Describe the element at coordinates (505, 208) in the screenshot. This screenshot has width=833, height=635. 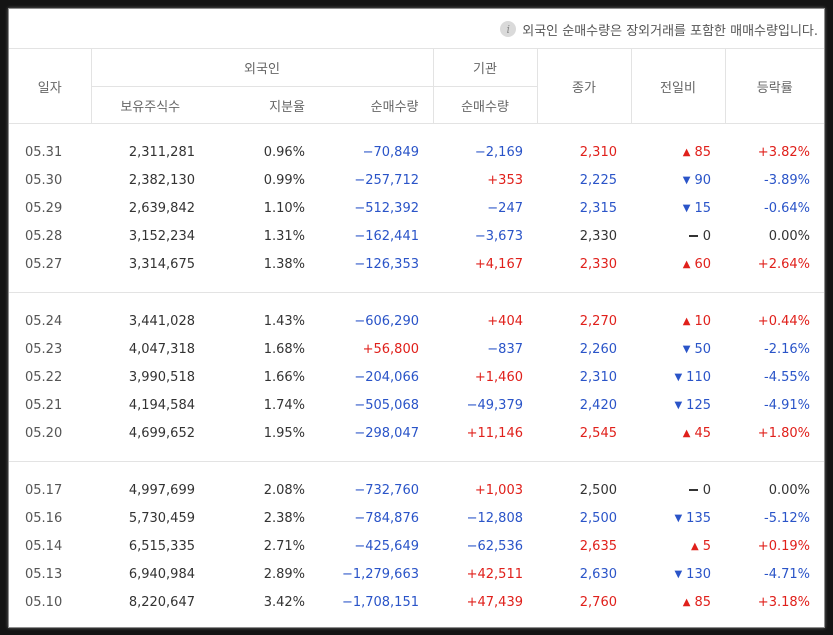
I see `inst-net-cell: −247` at that location.